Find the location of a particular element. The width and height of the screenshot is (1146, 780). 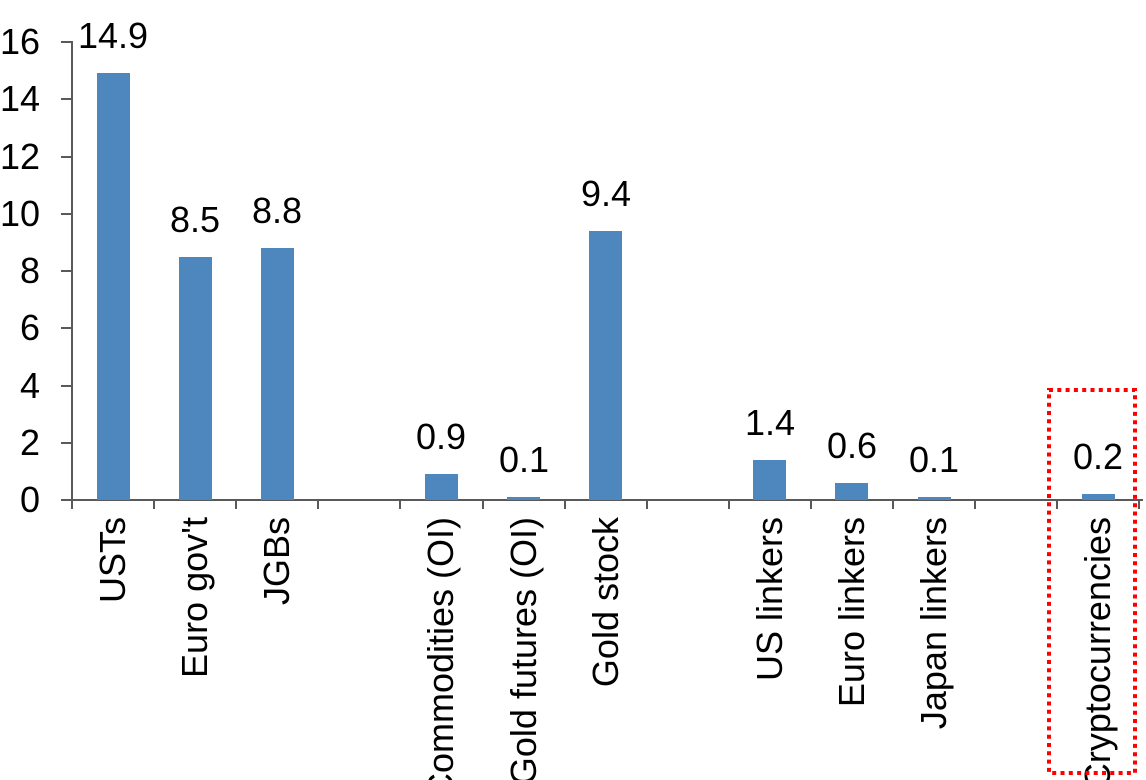

highlight-box-rect is located at coordinates (1092, 581).